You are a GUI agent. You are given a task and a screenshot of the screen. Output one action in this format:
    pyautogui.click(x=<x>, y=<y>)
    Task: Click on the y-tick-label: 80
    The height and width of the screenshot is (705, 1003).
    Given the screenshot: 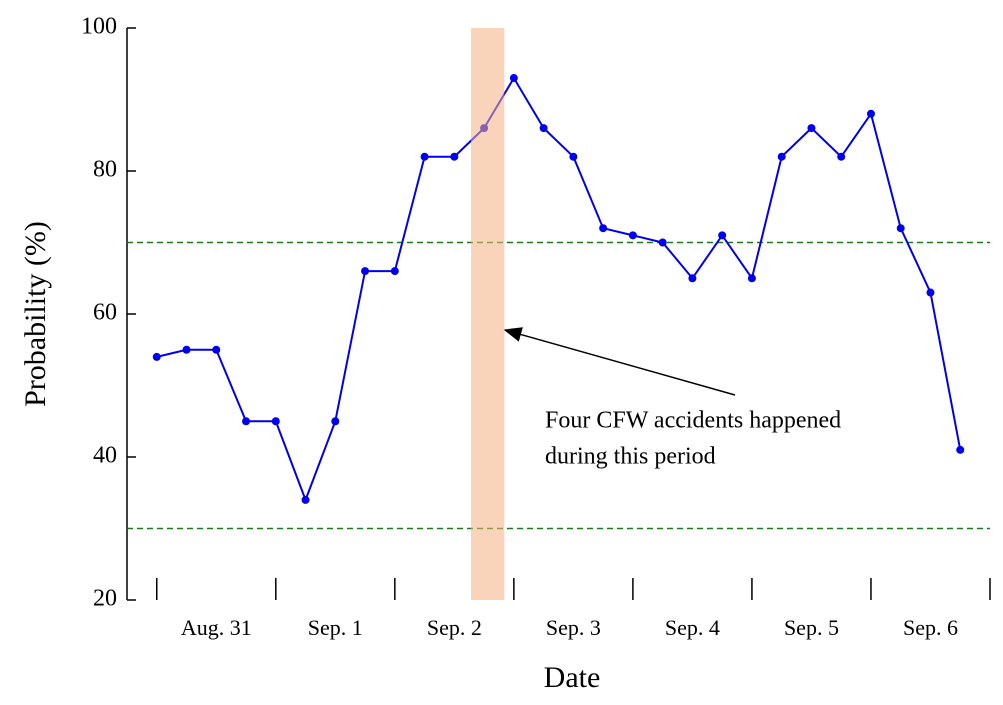 What is the action you would take?
    pyautogui.click(x=105, y=170)
    